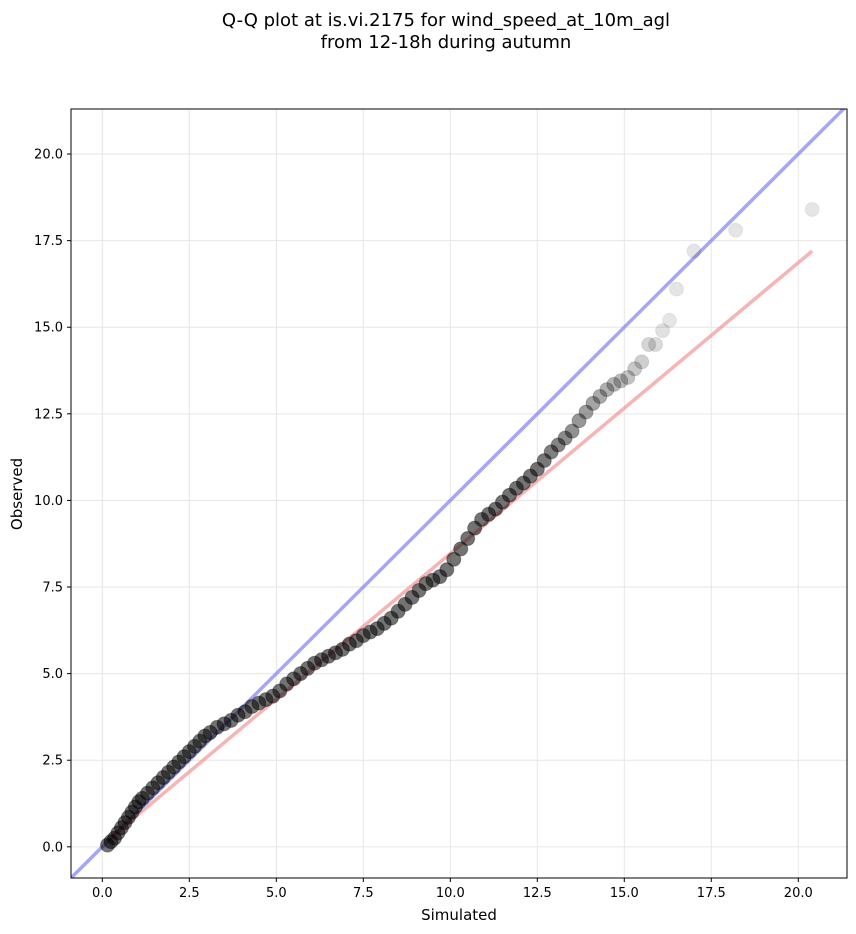 This screenshot has width=856, height=934. What do you see at coordinates (102, 893) in the screenshot?
I see `x-tick-label: 0.0` at bounding box center [102, 893].